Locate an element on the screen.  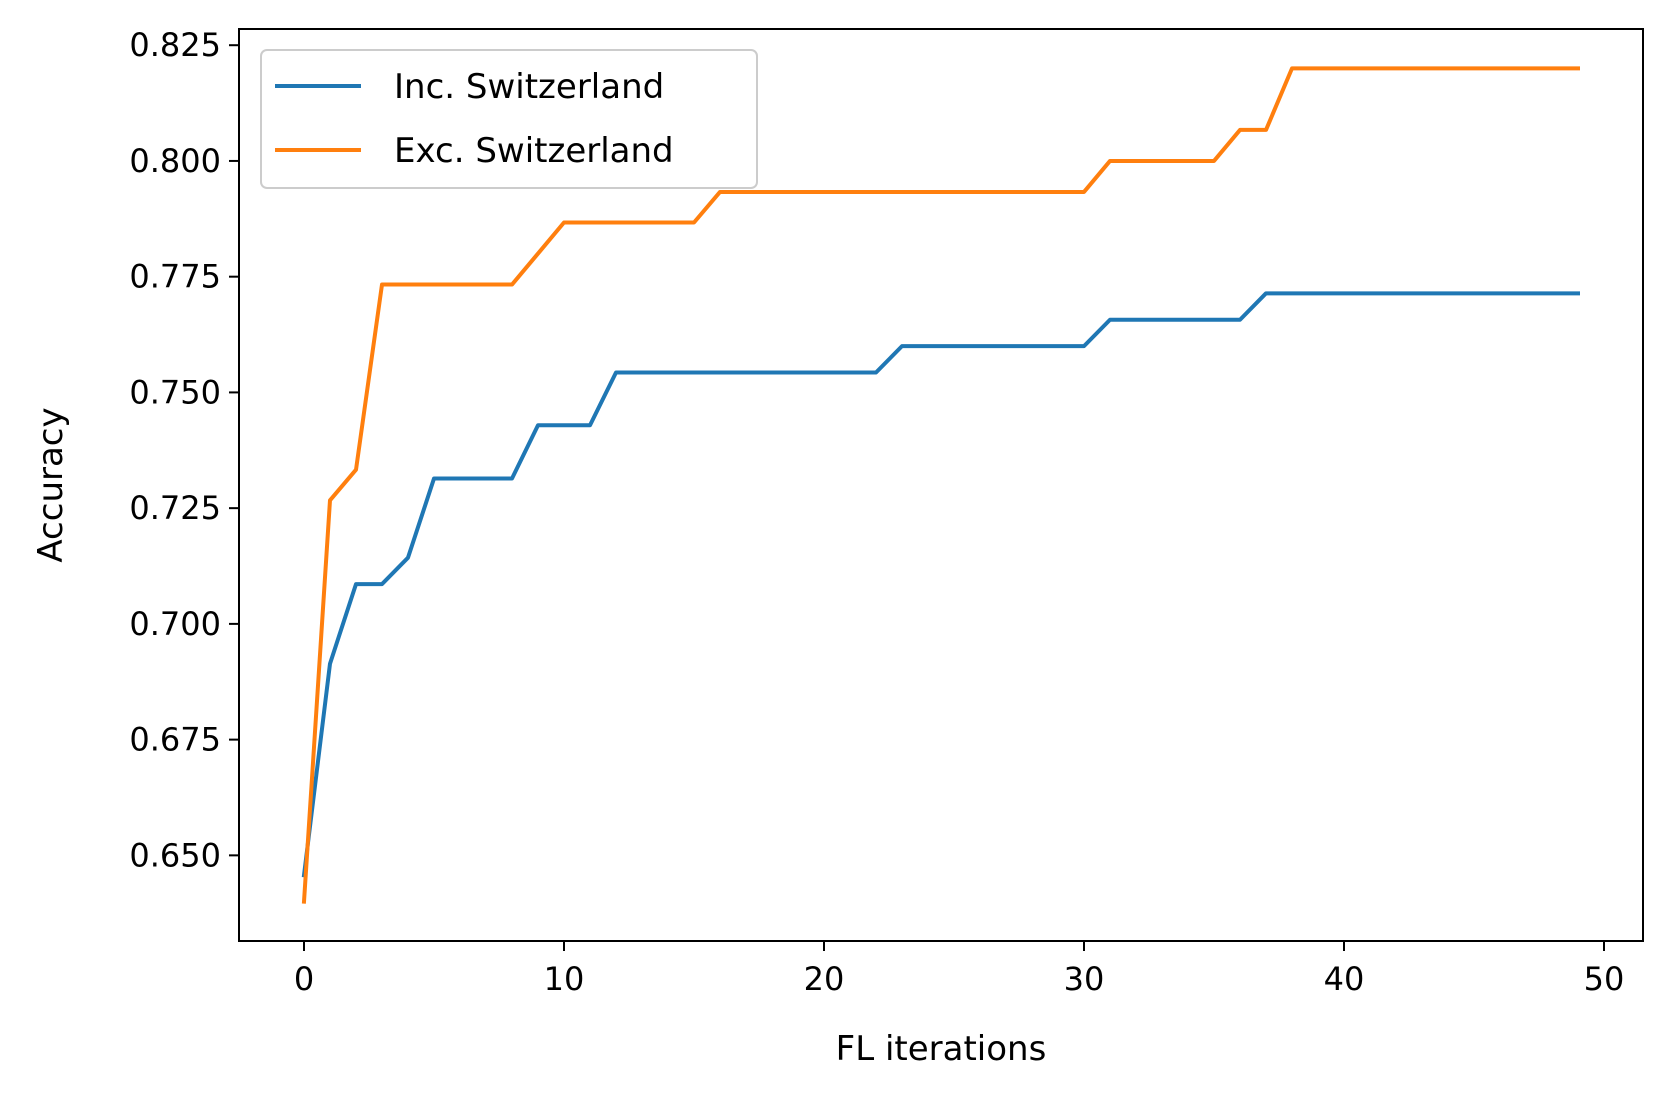
legend: Inc. Switzerland Exc. Switzerland is located at coordinates (509, 119).